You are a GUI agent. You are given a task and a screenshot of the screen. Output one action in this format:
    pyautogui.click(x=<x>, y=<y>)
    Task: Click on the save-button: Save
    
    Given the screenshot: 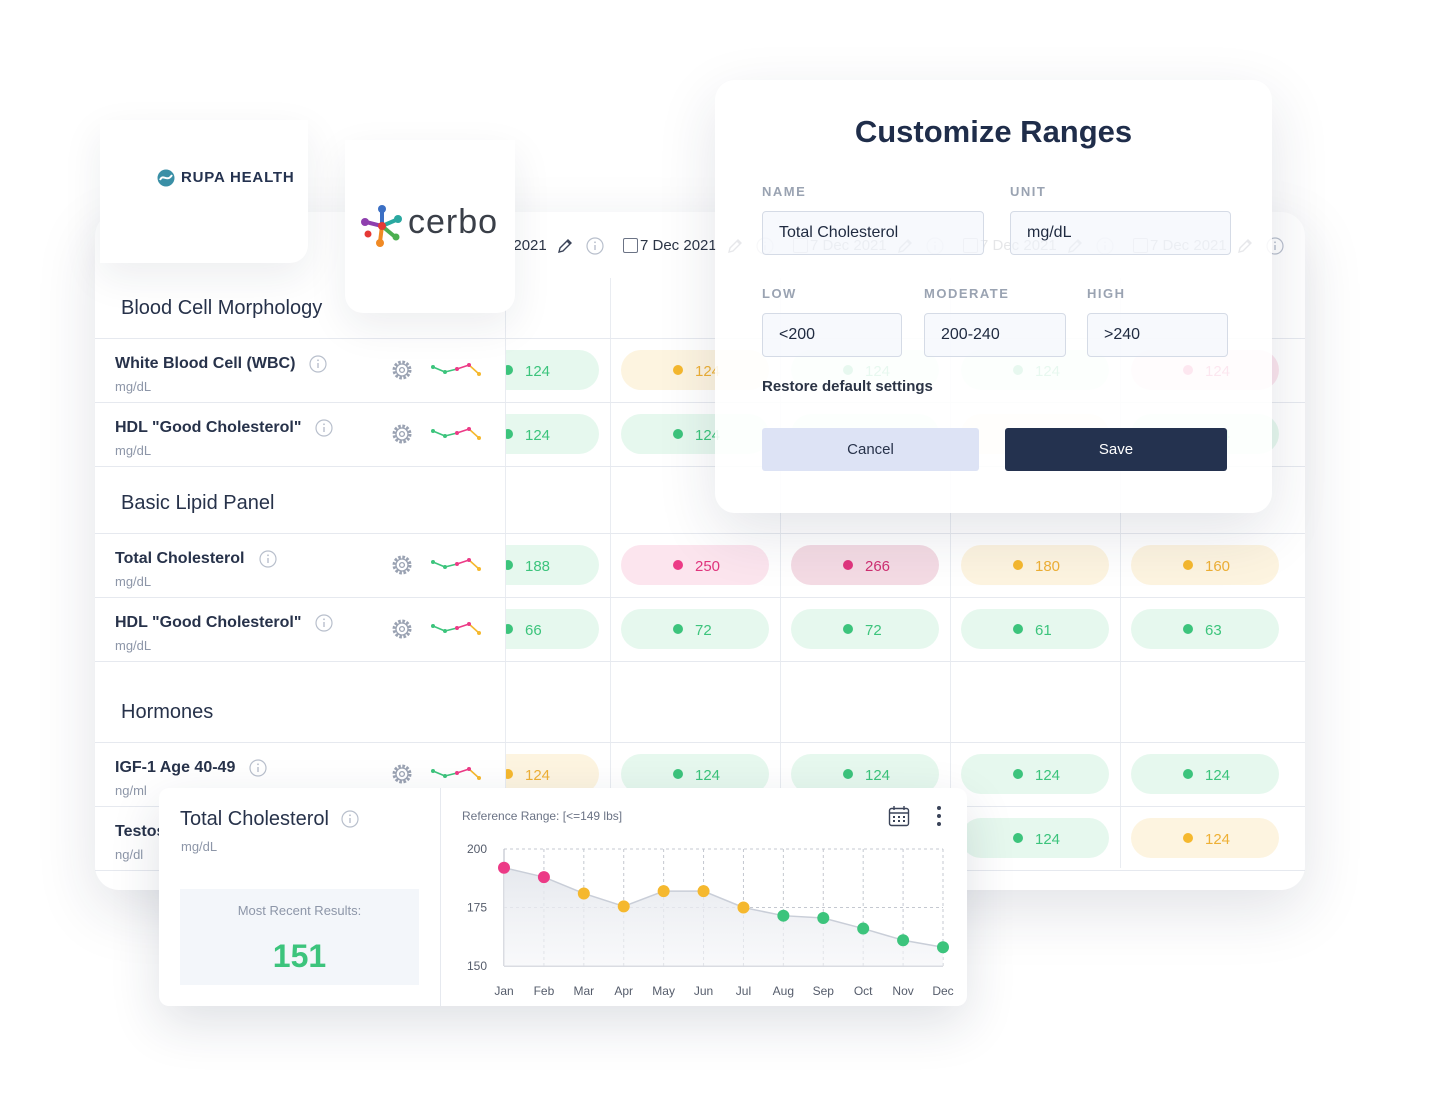 What is the action you would take?
    pyautogui.click(x=1116, y=449)
    